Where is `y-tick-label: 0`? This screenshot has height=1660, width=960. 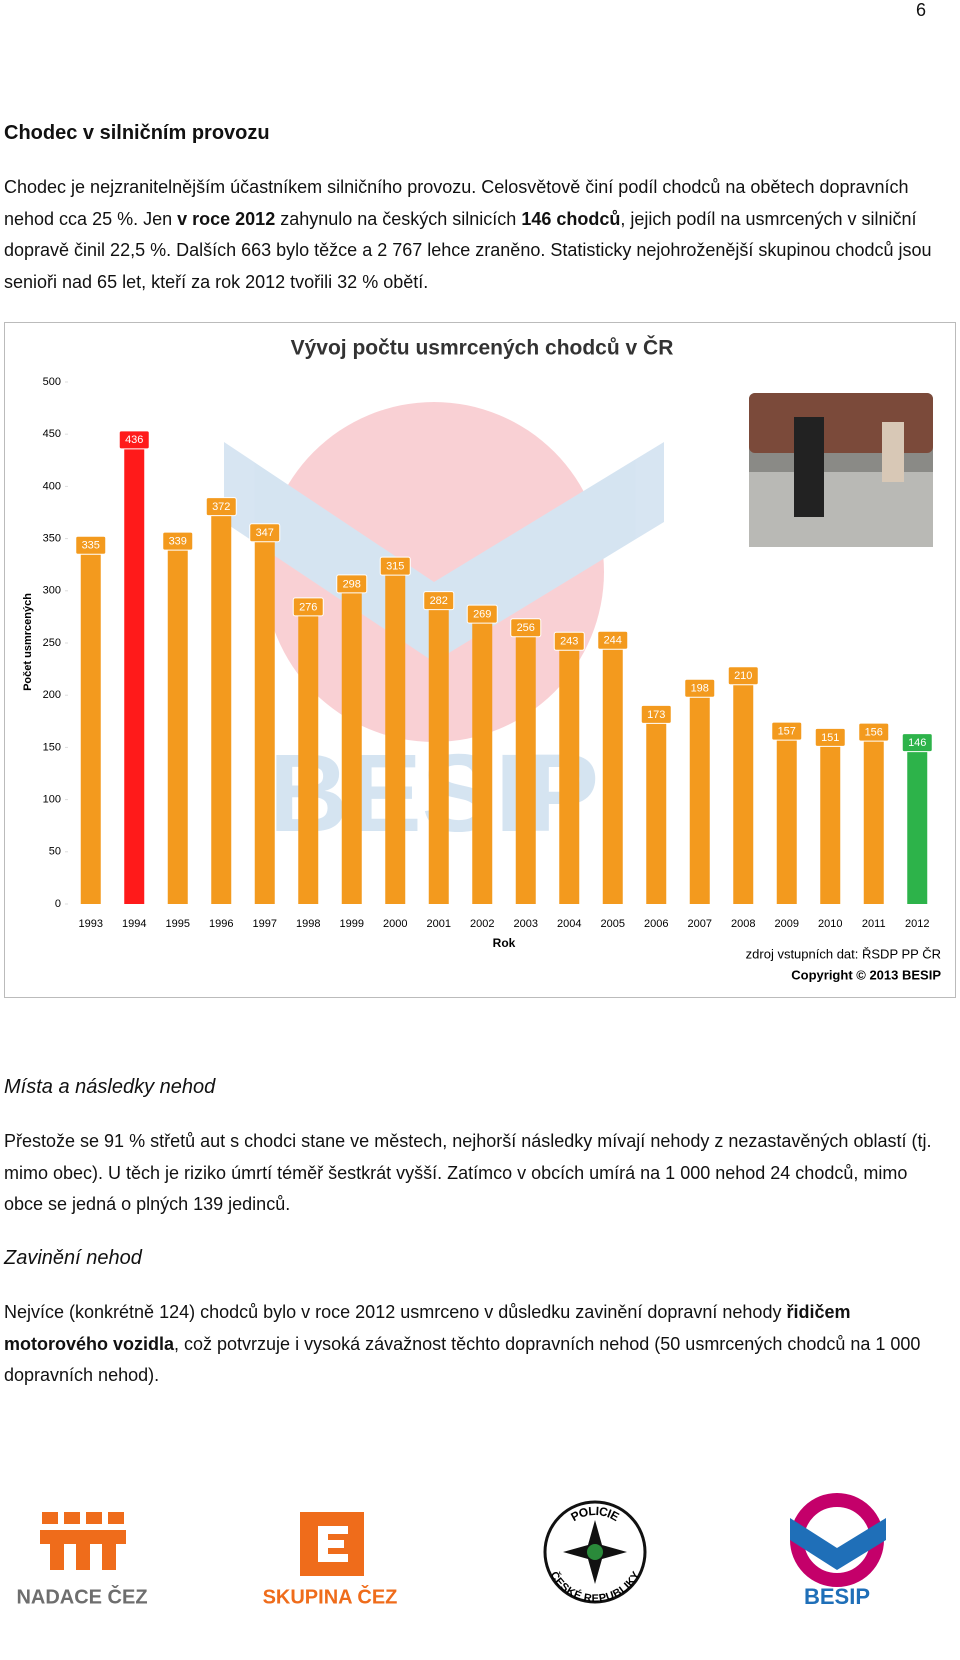
y-tick-label: 0 is located at coordinates (58, 904).